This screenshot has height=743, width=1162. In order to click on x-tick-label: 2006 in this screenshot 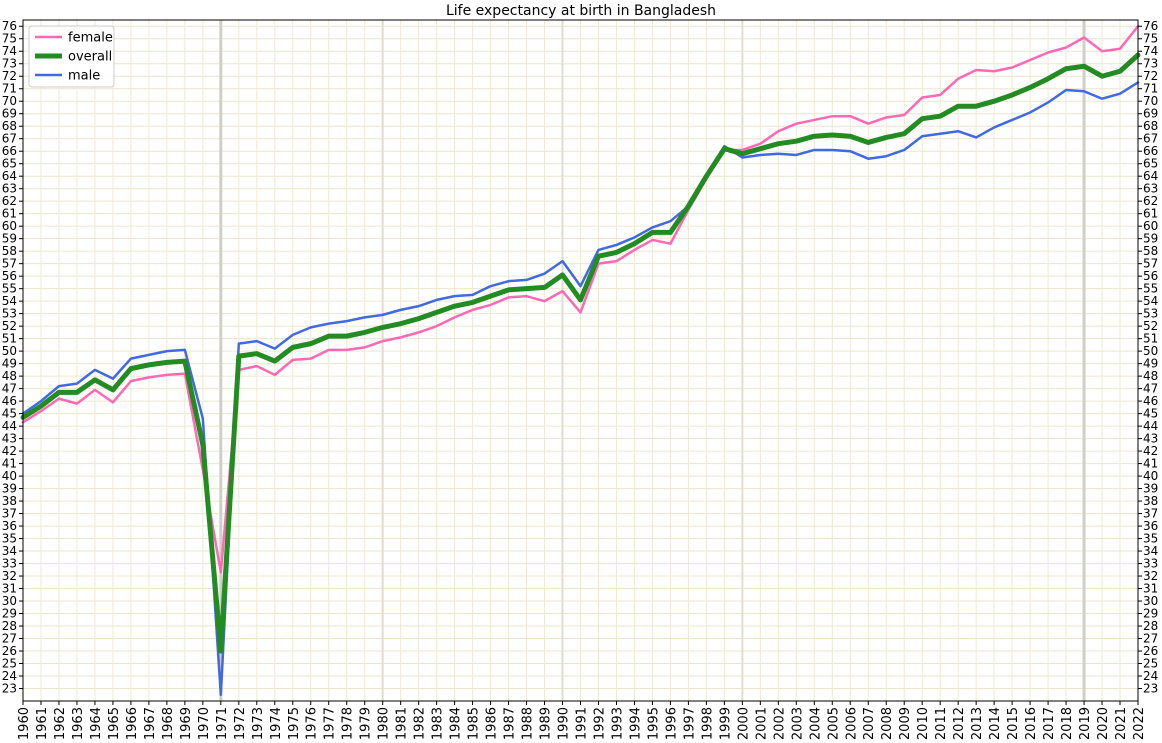, I will do `click(851, 723)`.